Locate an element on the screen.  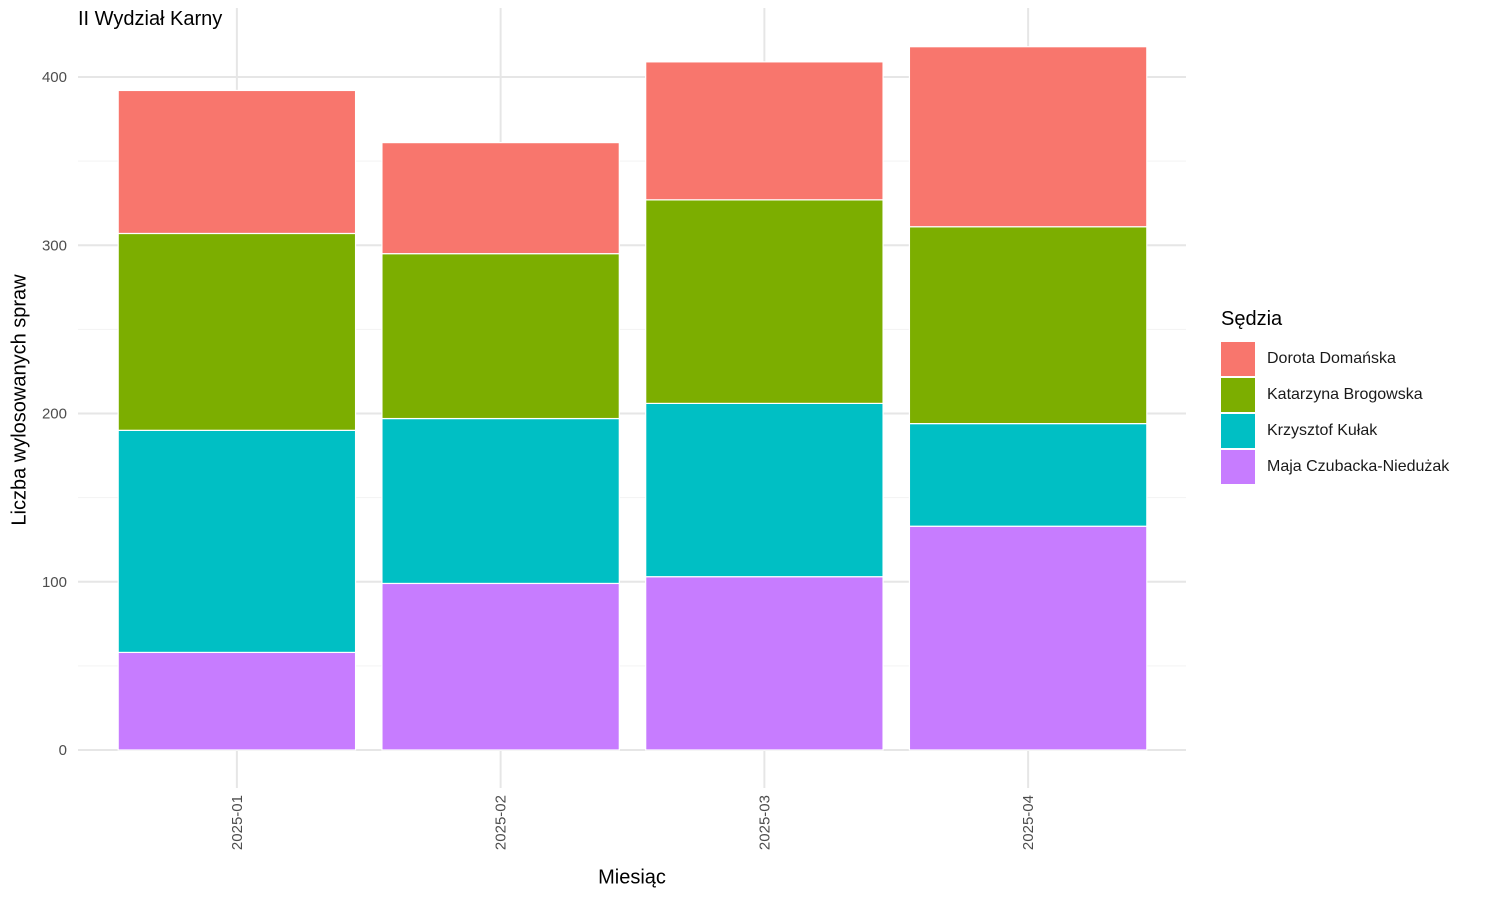
legend-item: Katarzyna Brogowska is located at coordinates (1335, 395).